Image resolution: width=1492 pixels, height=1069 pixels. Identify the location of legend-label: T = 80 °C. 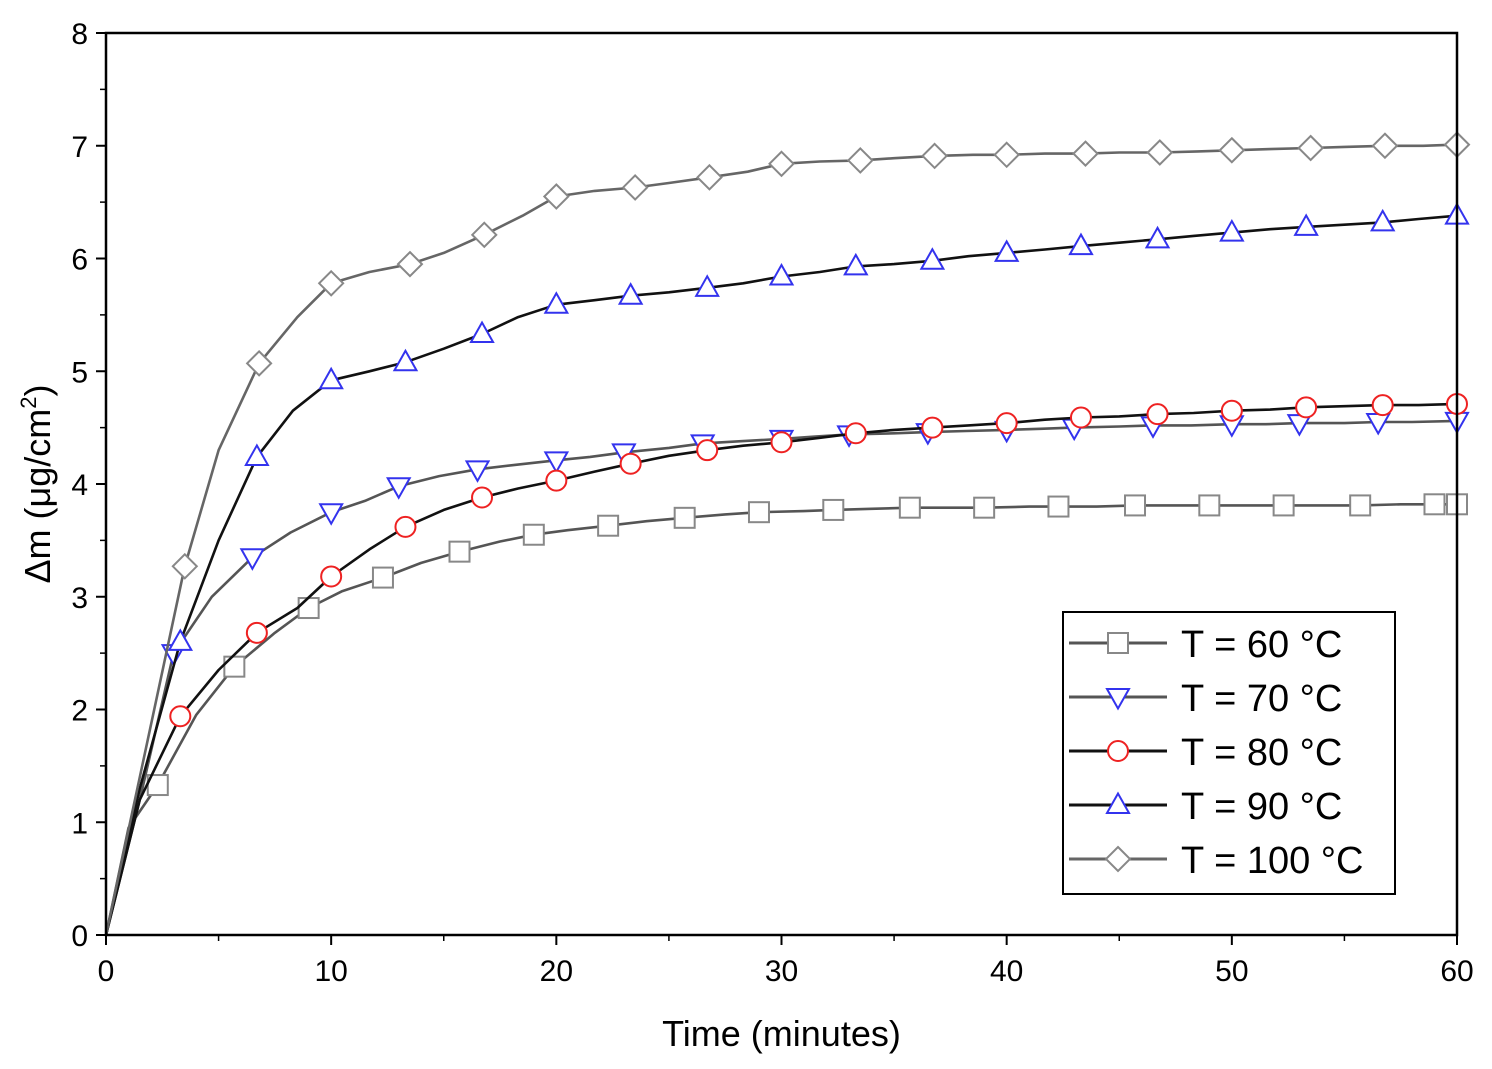
(1261, 753).